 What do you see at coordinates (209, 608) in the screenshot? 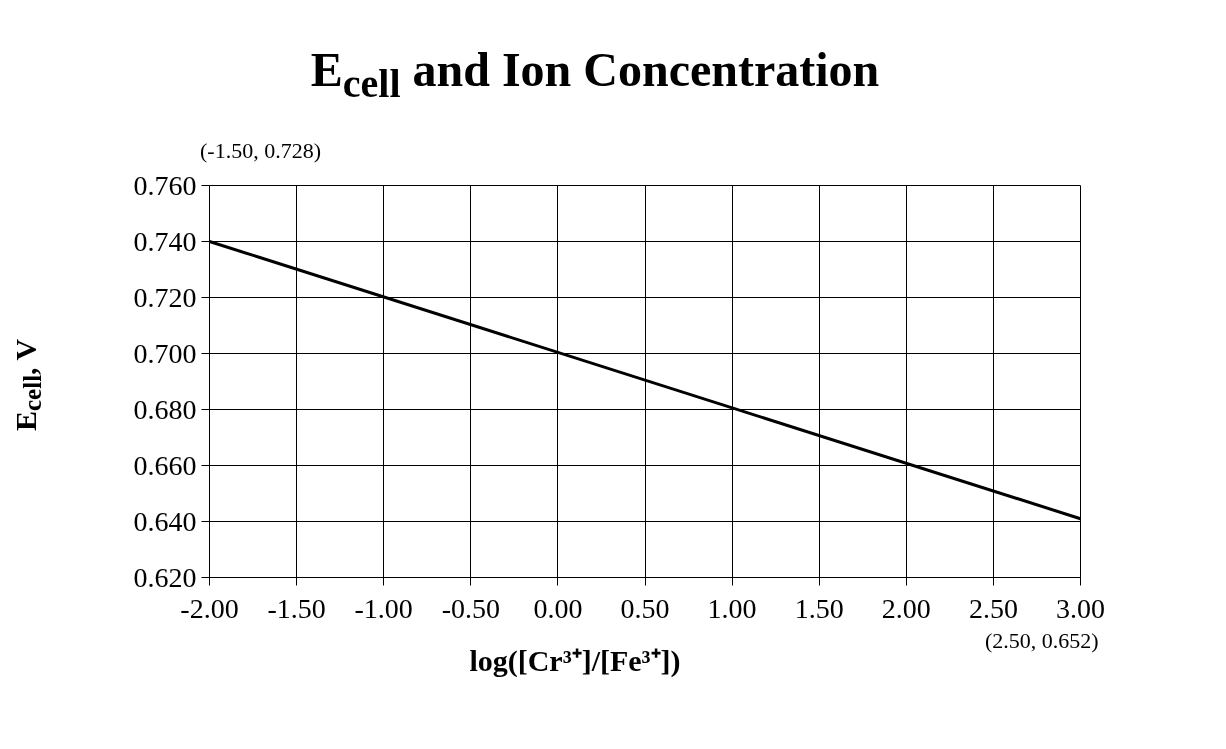
I see `x-tick-label: -2.00` at bounding box center [209, 608].